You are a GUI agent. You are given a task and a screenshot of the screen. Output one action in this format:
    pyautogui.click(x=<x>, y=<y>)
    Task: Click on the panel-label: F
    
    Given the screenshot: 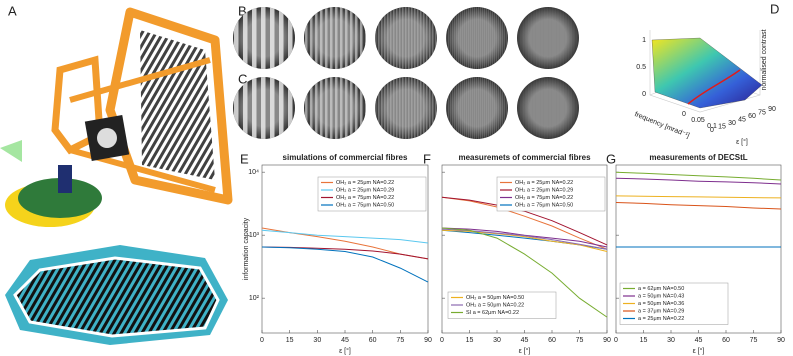 What is the action you would take?
    pyautogui.click(x=427, y=158)
    